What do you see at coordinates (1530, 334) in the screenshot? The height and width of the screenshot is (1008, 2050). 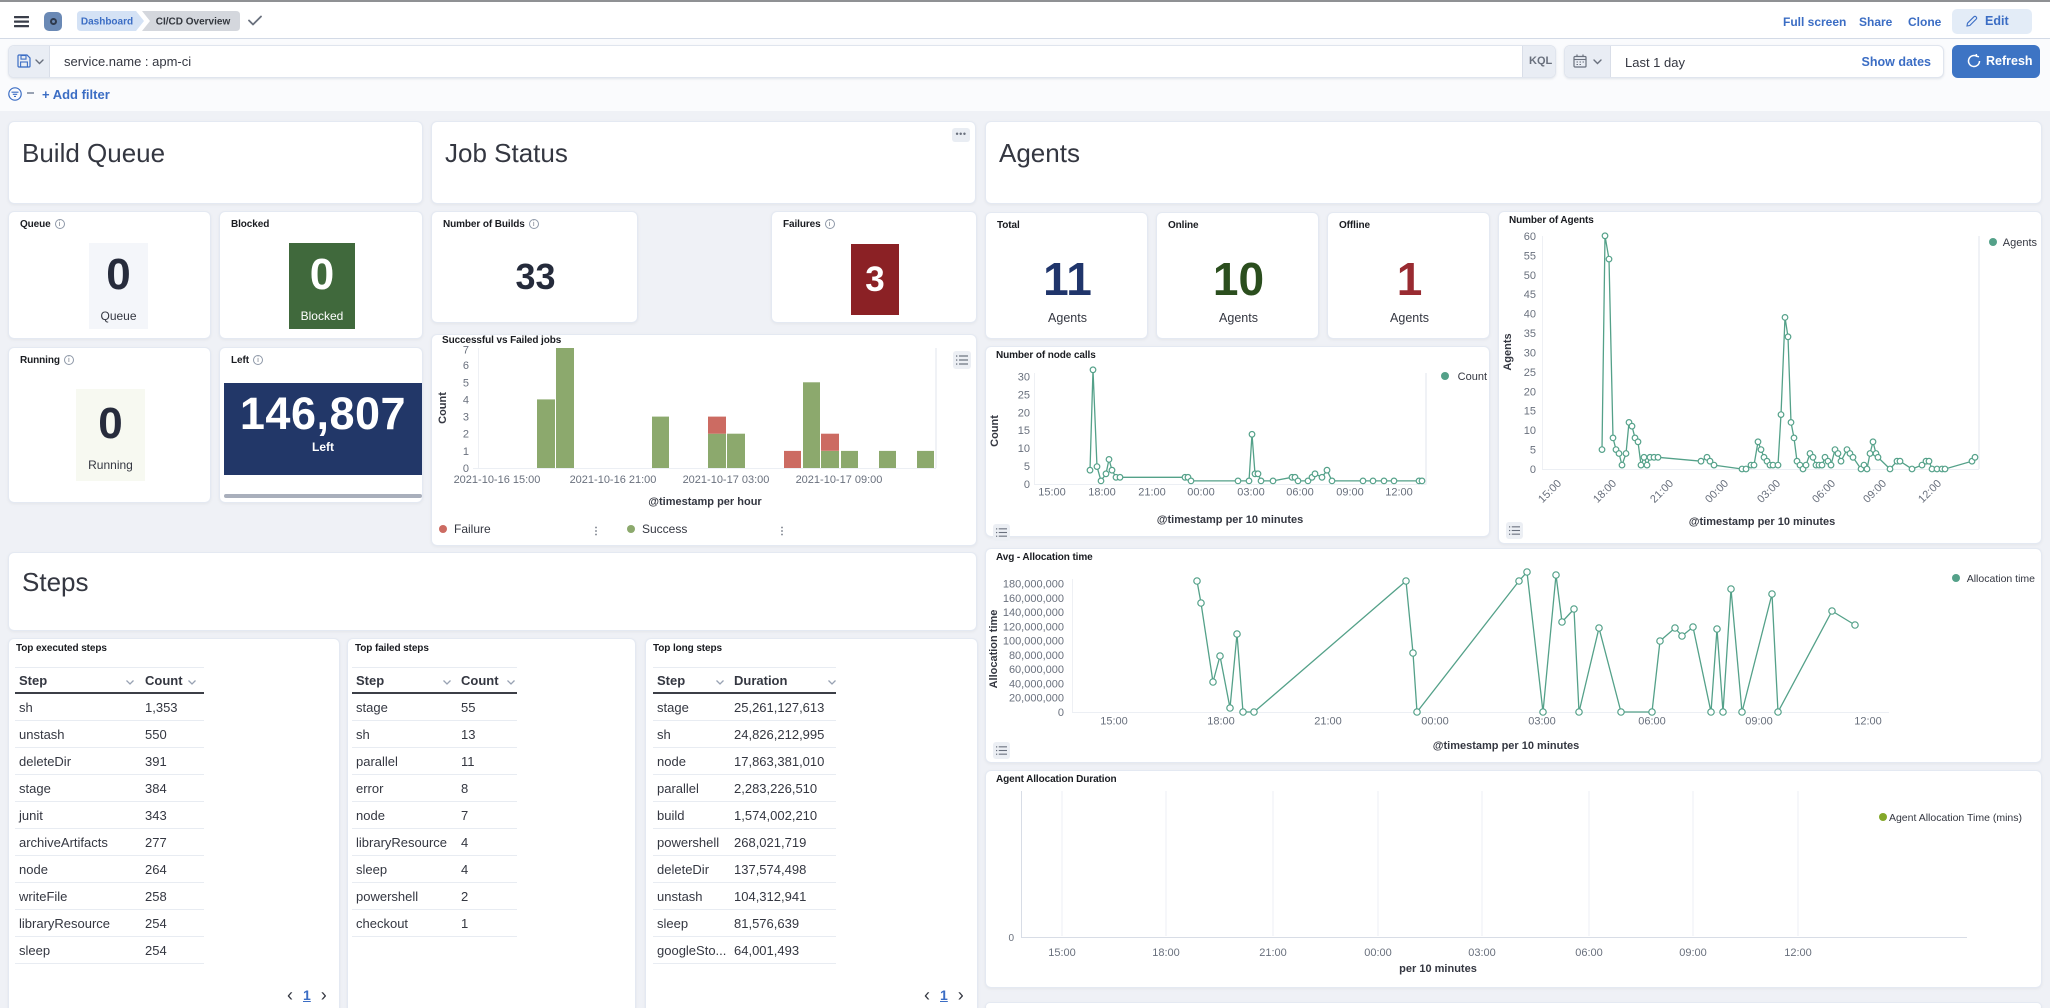 I see `svg-text: 35` at bounding box center [1530, 334].